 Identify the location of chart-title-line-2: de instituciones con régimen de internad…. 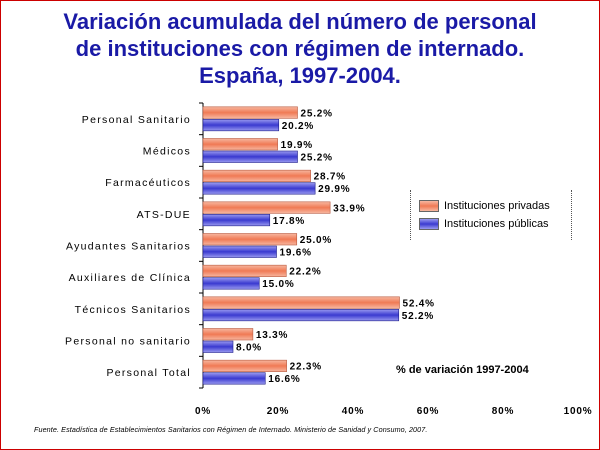
(300, 48).